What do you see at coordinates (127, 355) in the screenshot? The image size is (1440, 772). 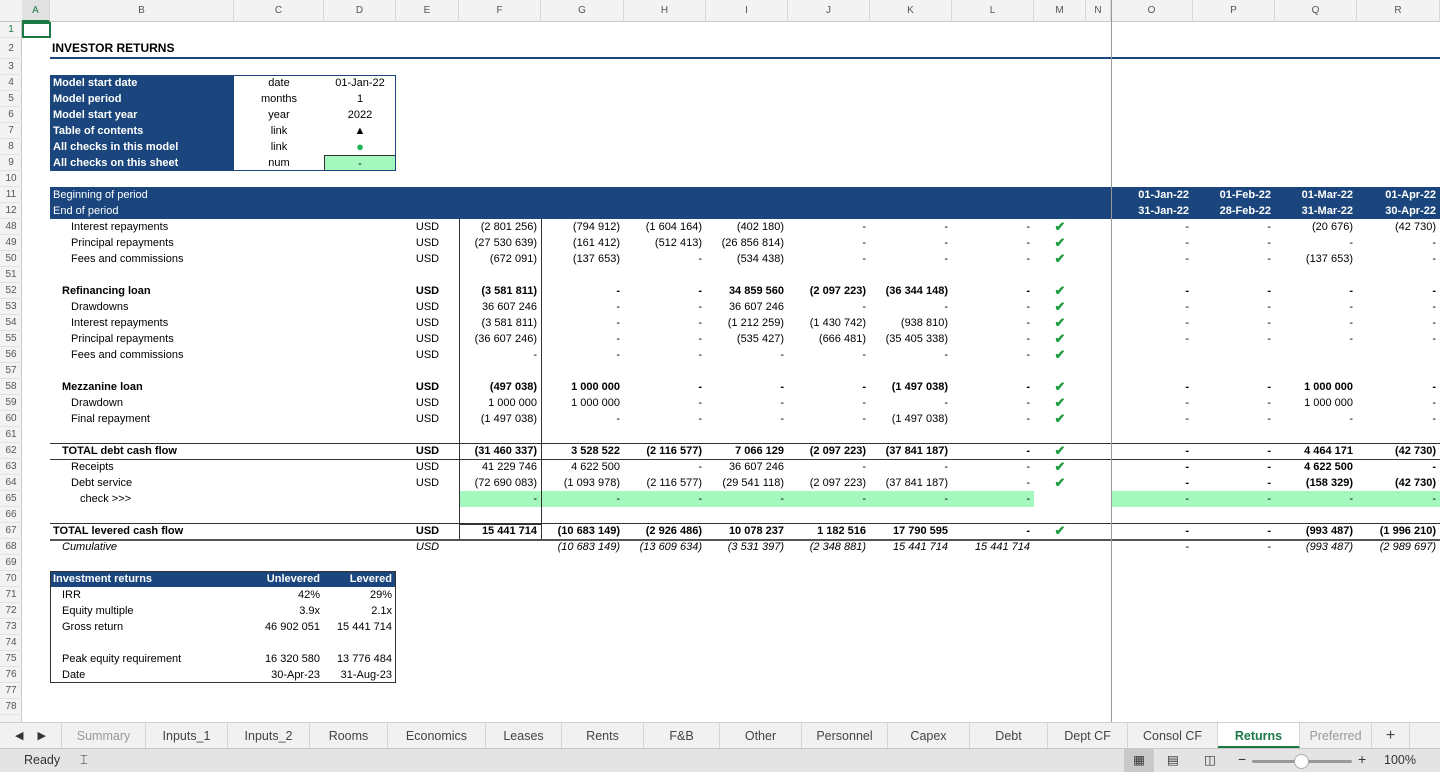 I see `row-label: Fees and commissions` at bounding box center [127, 355].